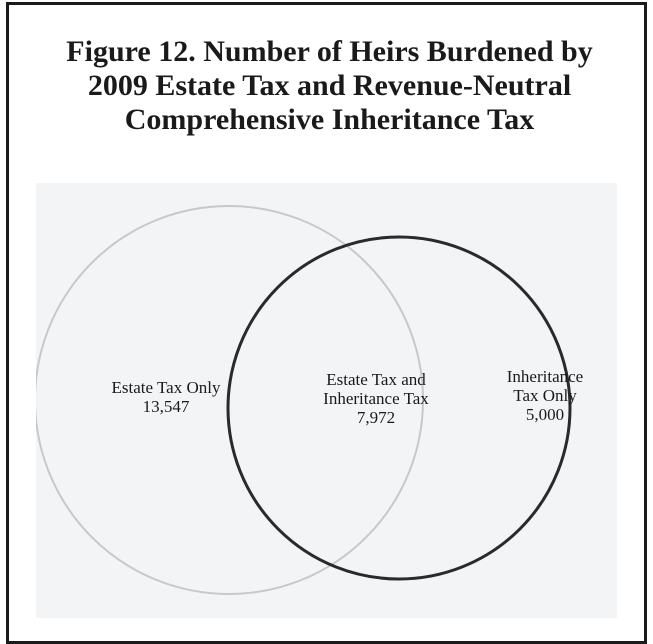 Image resolution: width=653 pixels, height=644 pixels. Describe the element at coordinates (166, 387) in the screenshot. I see `estate-only-text: Estate Tax Only` at that location.